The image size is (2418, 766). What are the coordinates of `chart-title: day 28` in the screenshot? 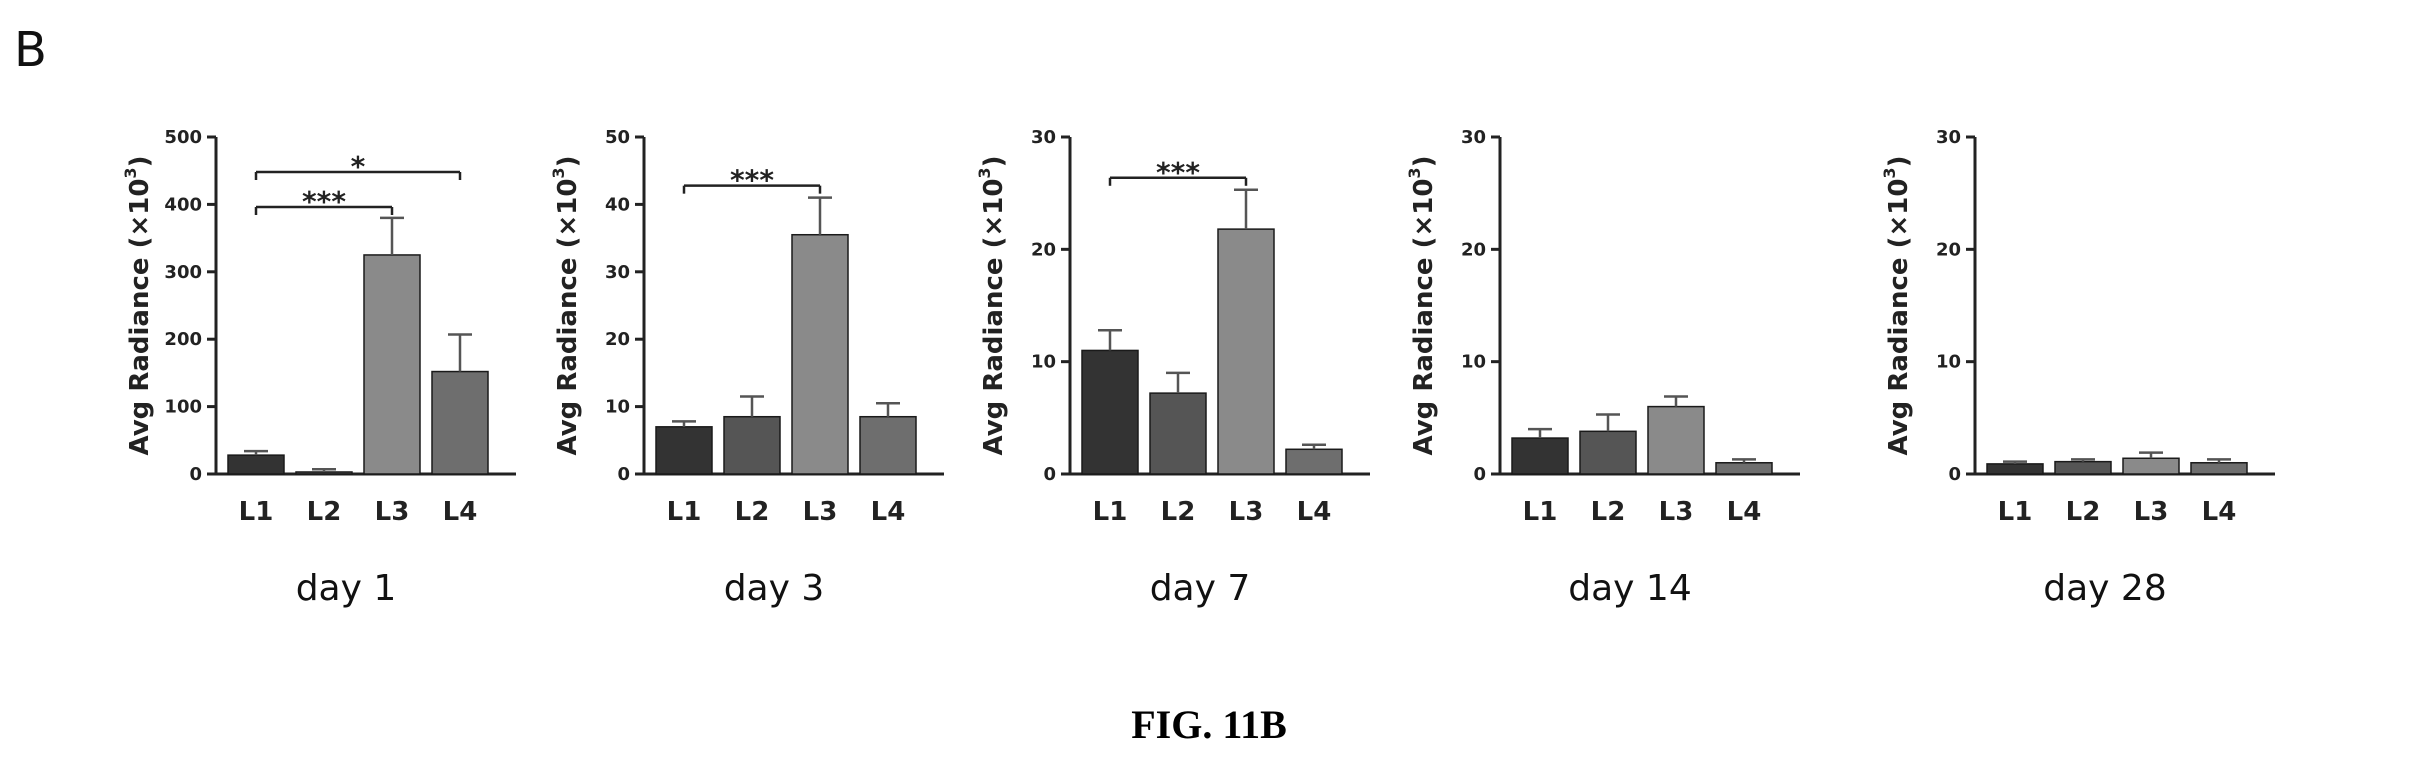 It's located at (2104, 588).